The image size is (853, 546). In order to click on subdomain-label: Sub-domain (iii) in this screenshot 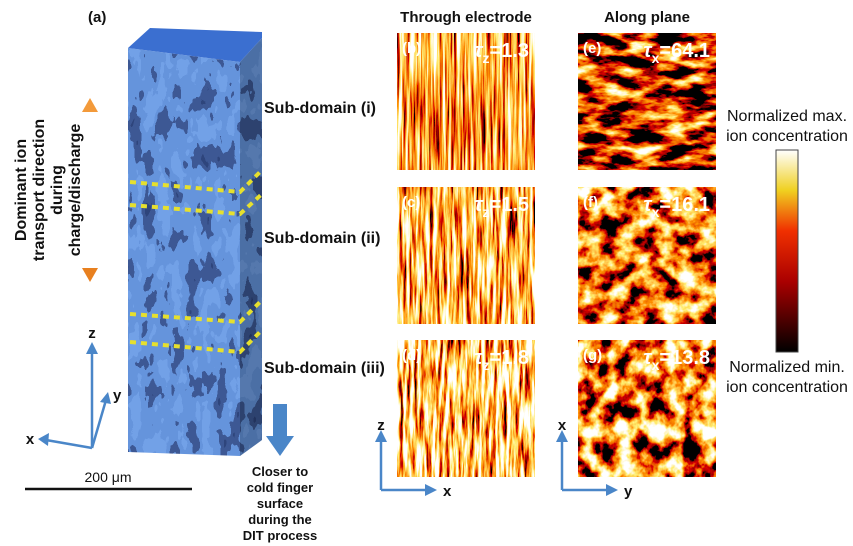, I will do `click(324, 368)`.